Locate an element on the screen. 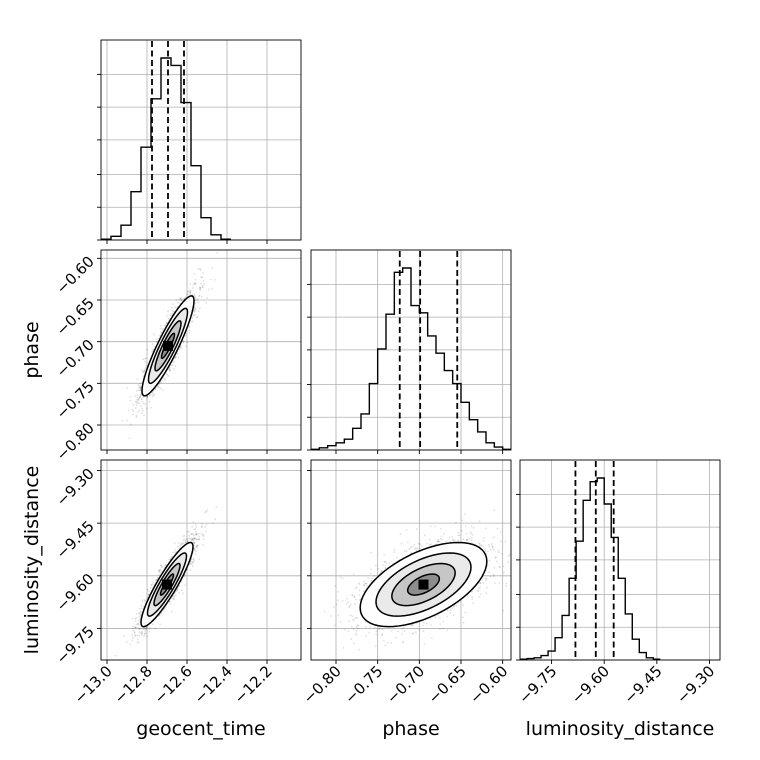 This screenshot has height=760, width=760. y-tick-label: −0.70 is located at coordinates (75, 358).